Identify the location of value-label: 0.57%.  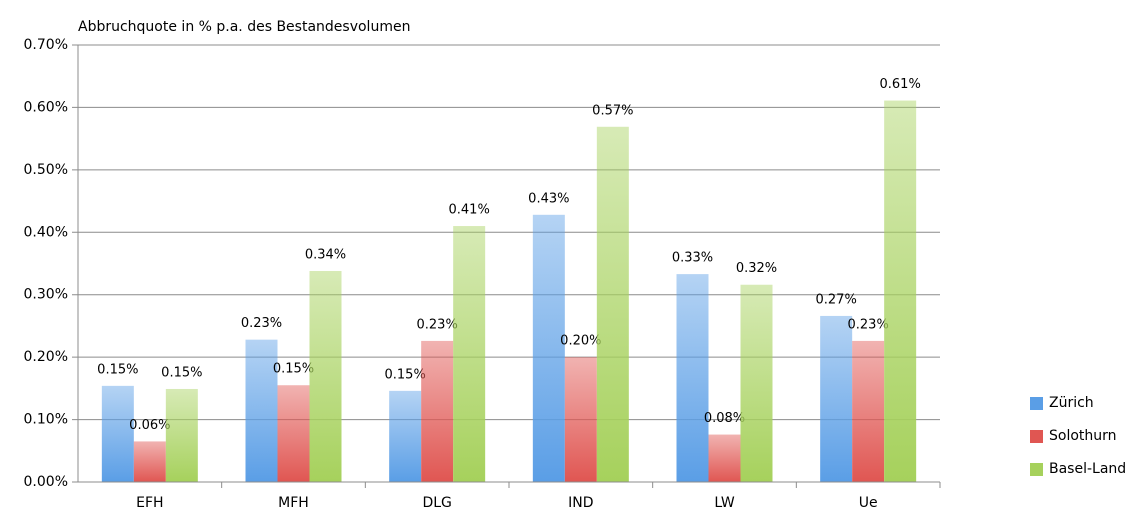
(612, 110).